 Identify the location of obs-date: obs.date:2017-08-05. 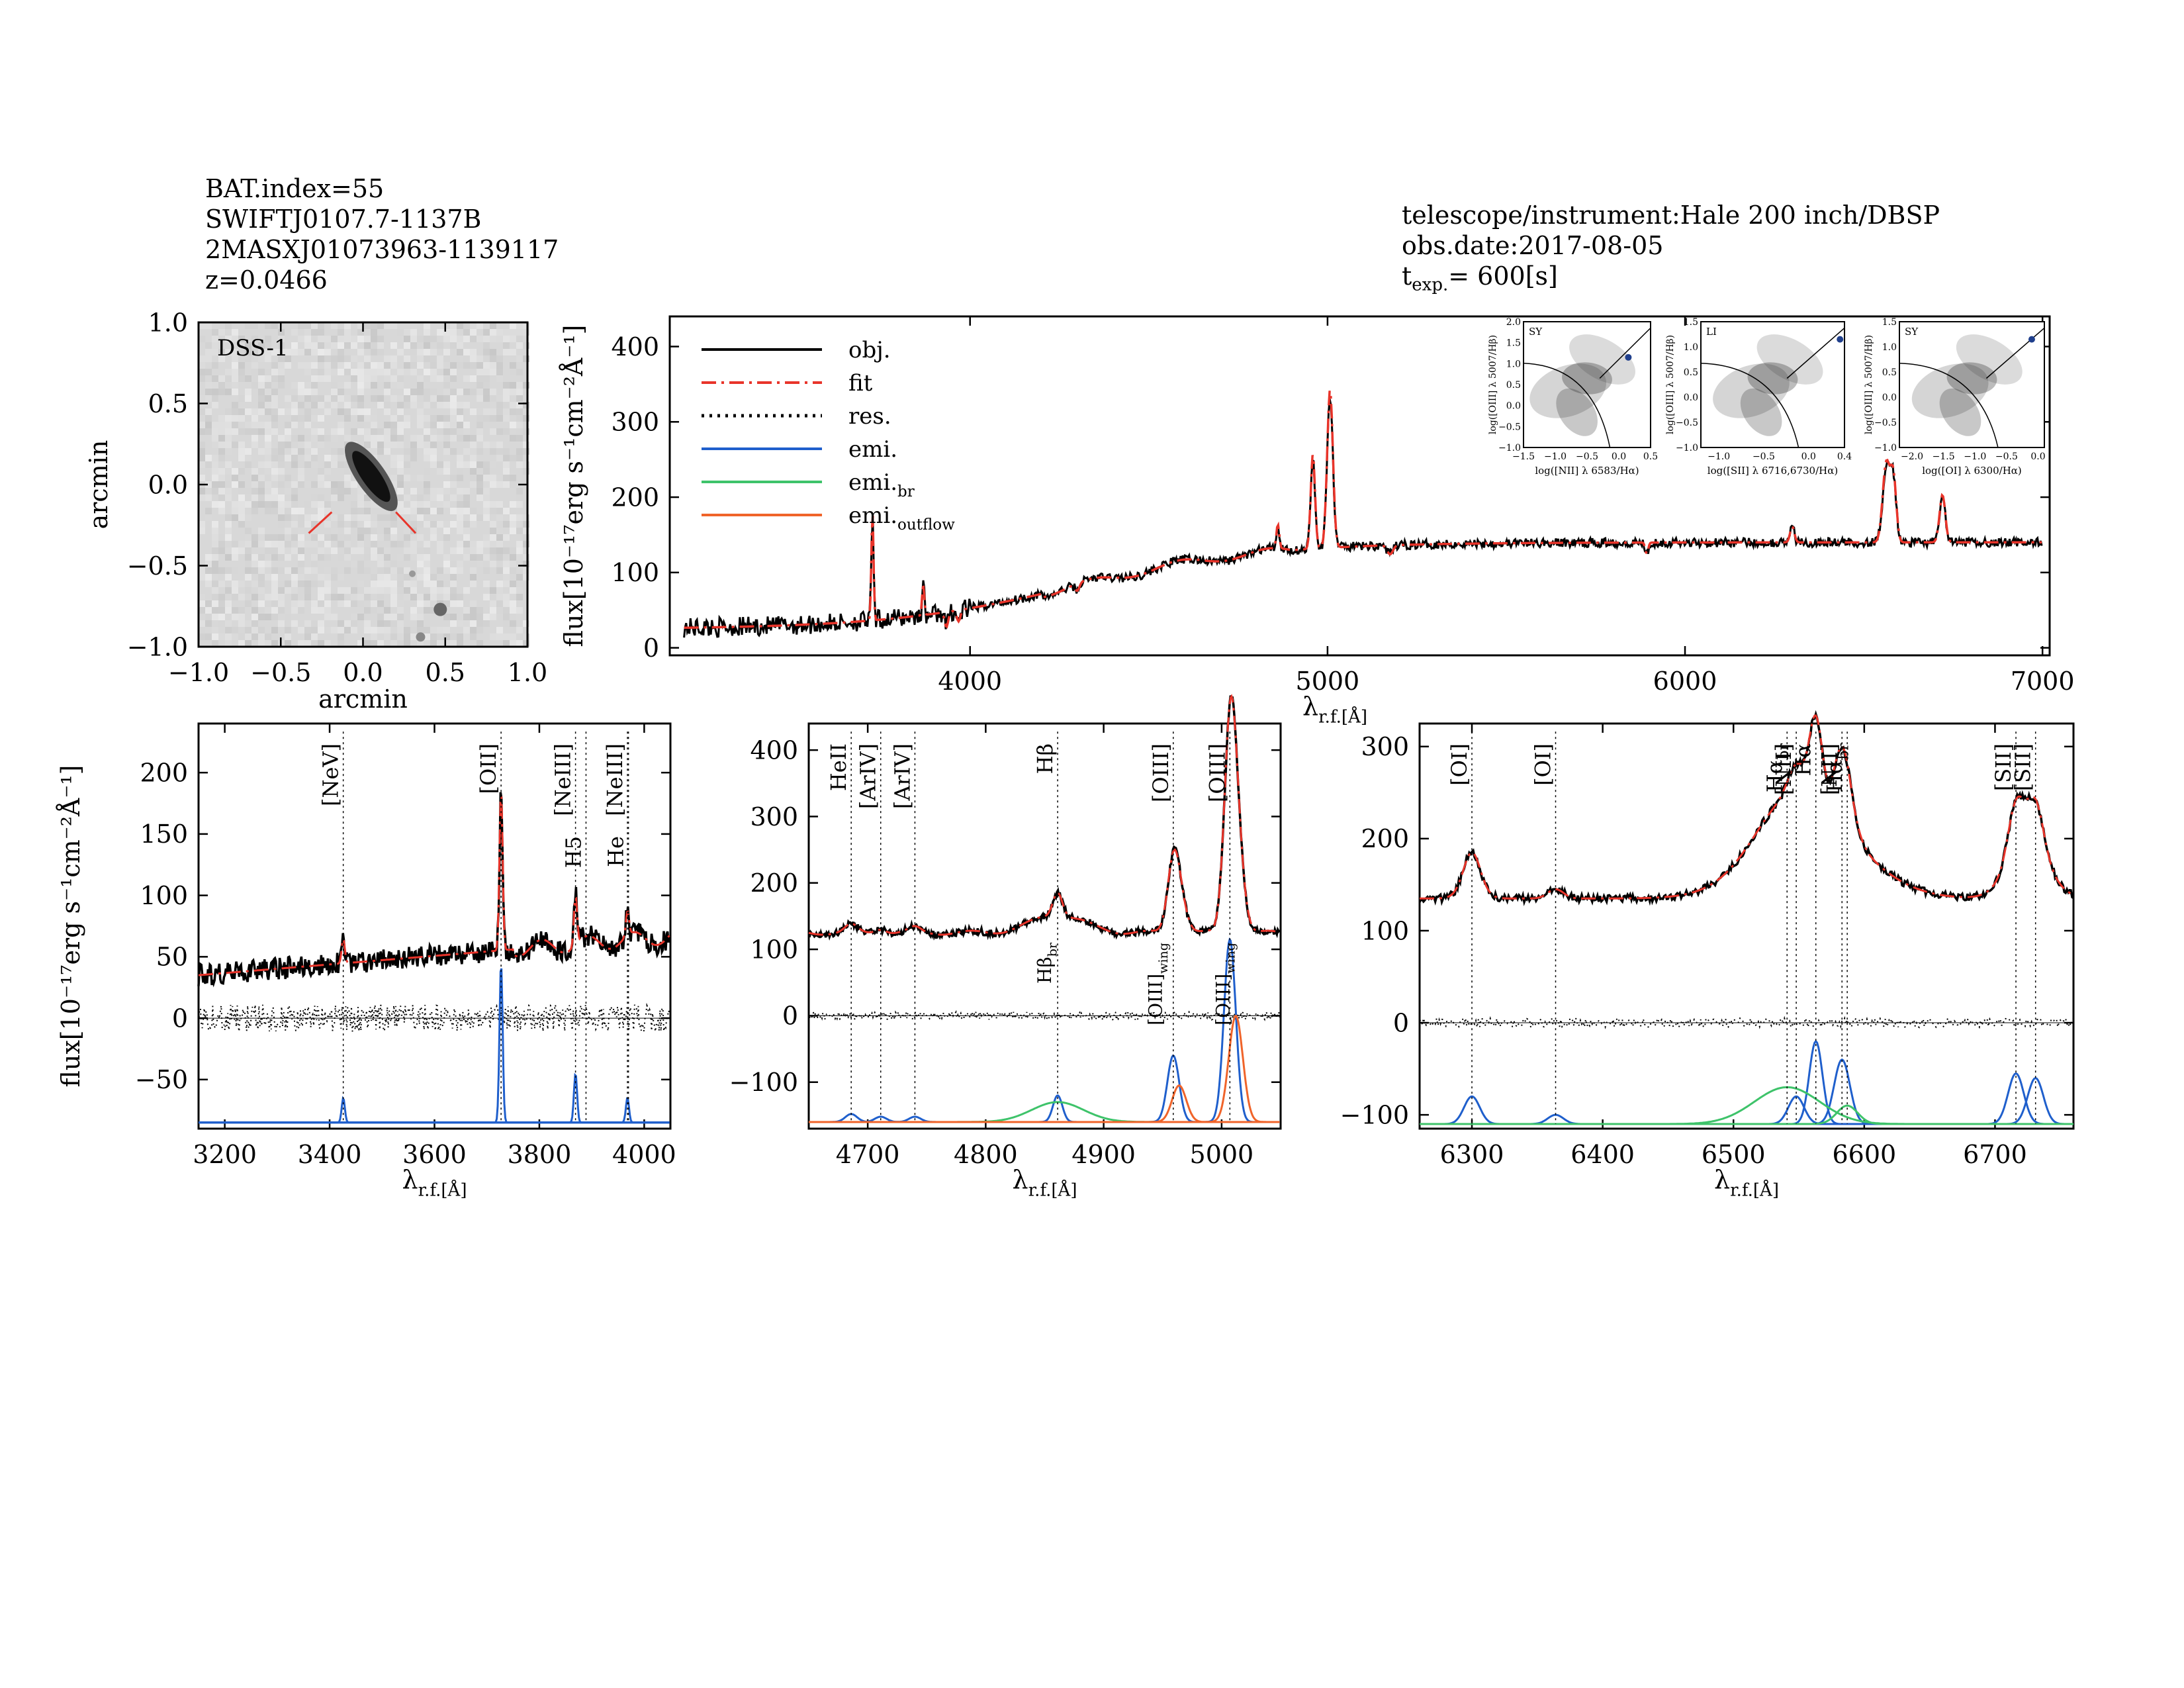
(1533, 245).